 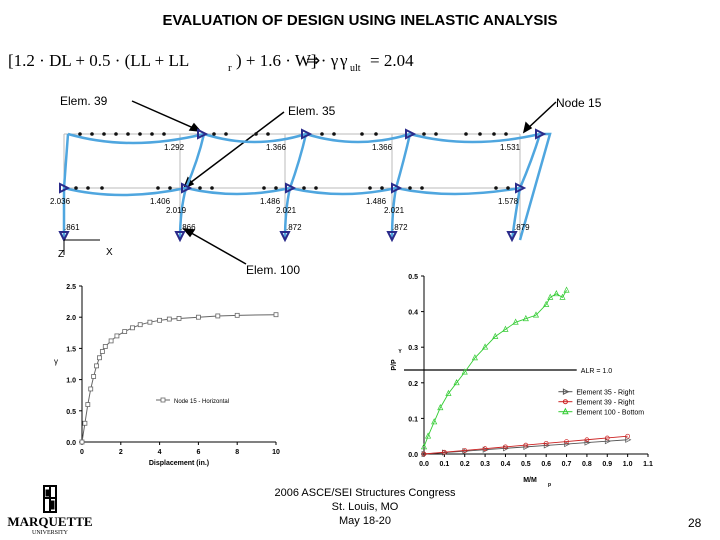 What do you see at coordinates (413, 313) in the screenshot?
I see `y-tick-label: 0.4` at bounding box center [413, 313].